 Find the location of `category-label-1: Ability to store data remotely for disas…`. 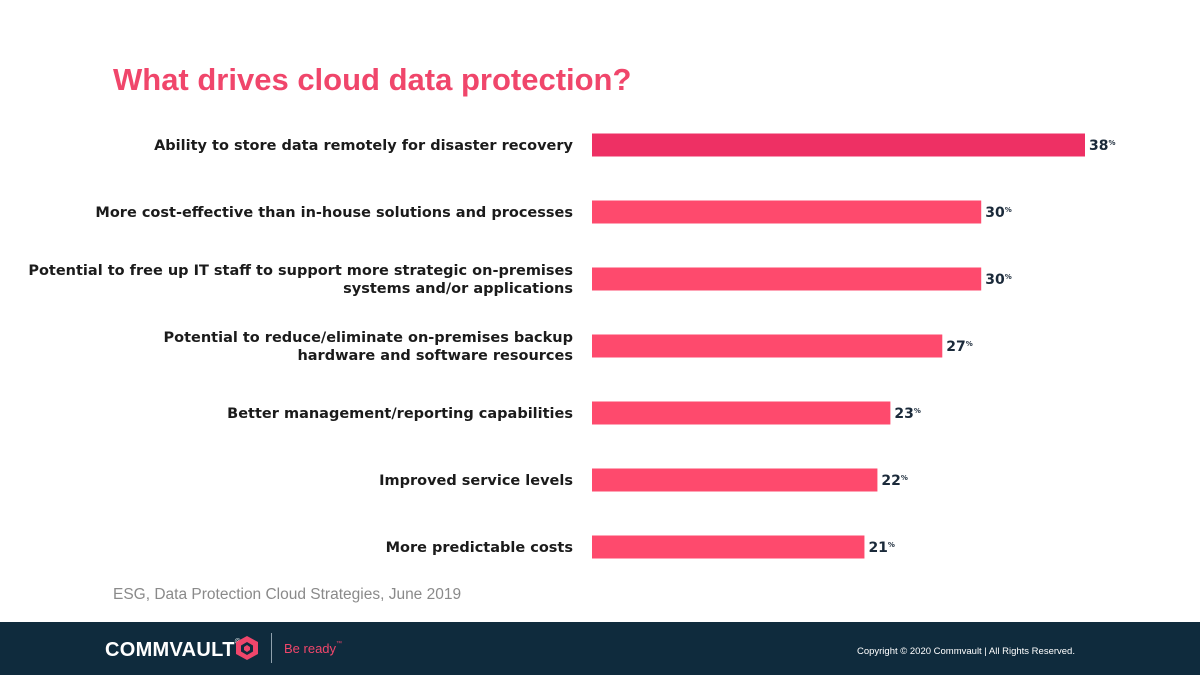

category-label-1: Ability to store data remotely for disas… is located at coordinates (363, 146).